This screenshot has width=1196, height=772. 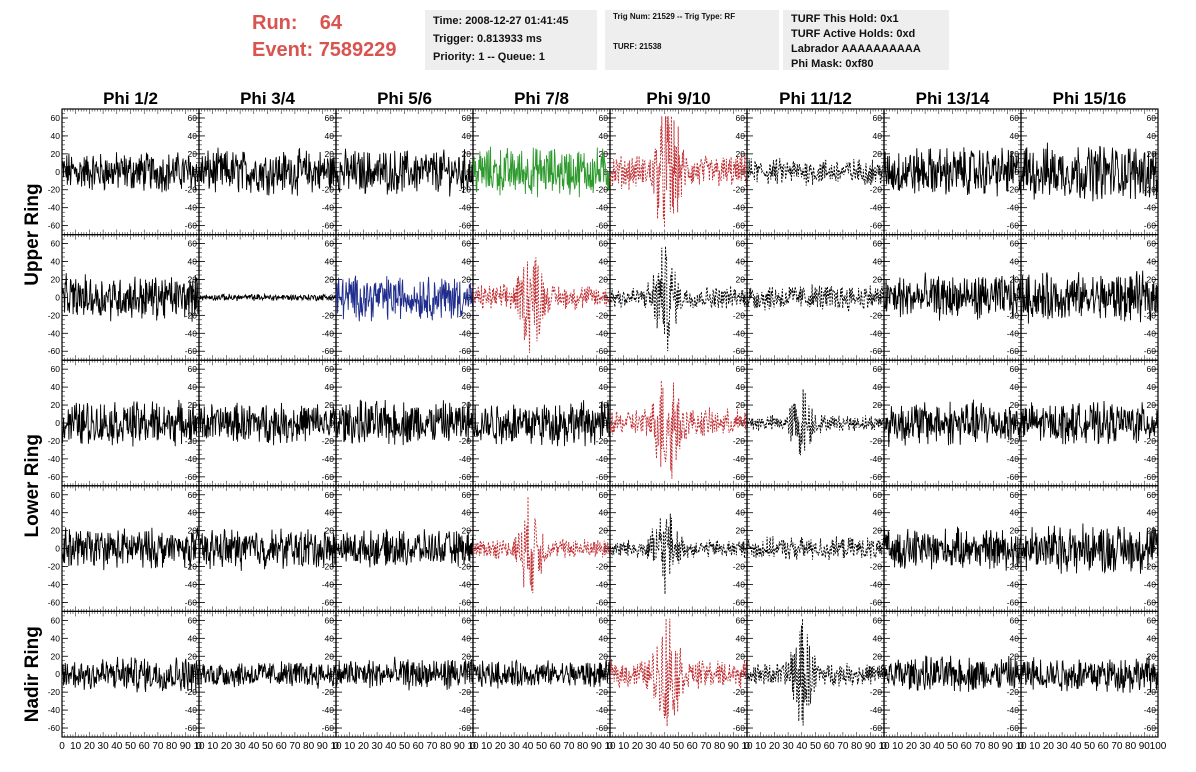 I want to click on column-title: Phi 5/6, so click(x=404, y=98).